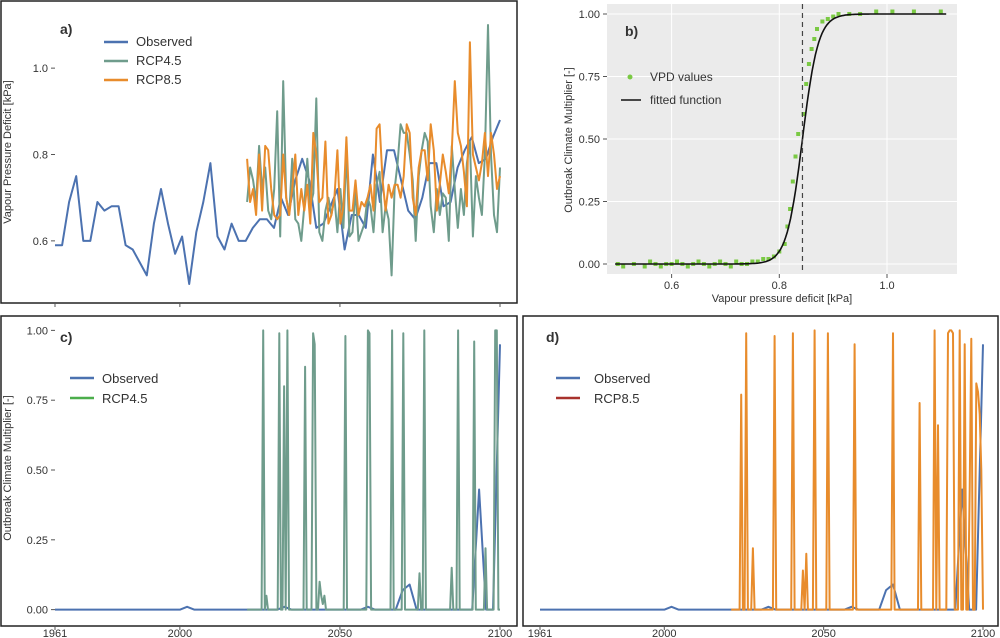 This screenshot has width=1000, height=638. I want to click on panel-c-label: c), so click(66, 337).